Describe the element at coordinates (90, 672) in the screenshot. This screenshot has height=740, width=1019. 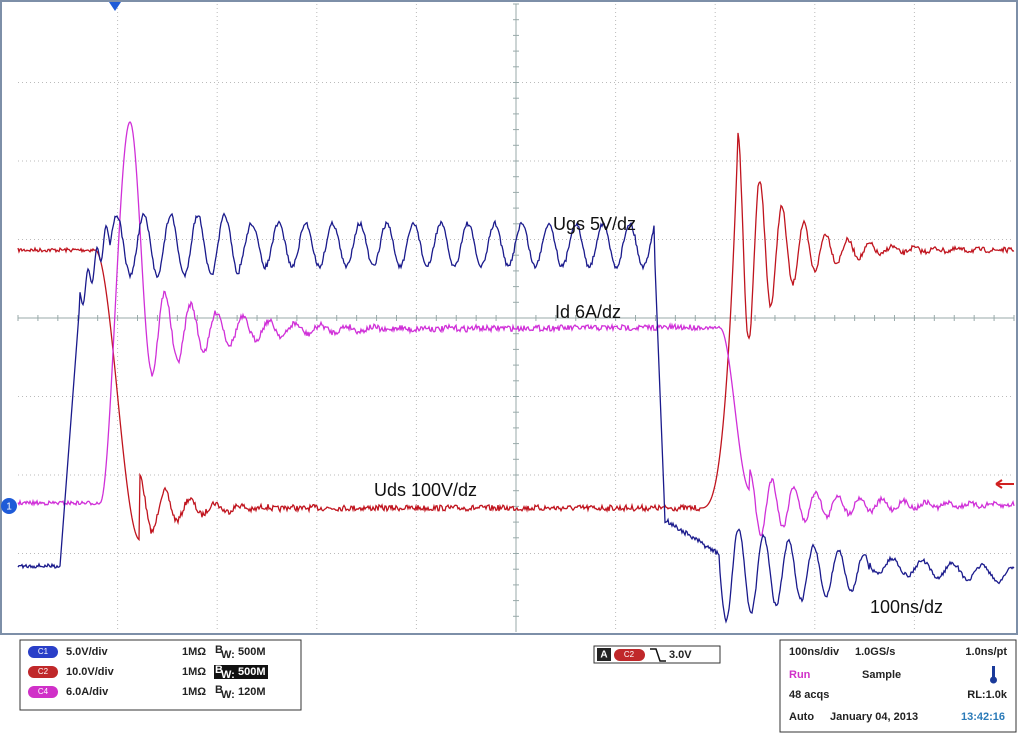
I see `channel-scale: 10.0V/div` at that location.